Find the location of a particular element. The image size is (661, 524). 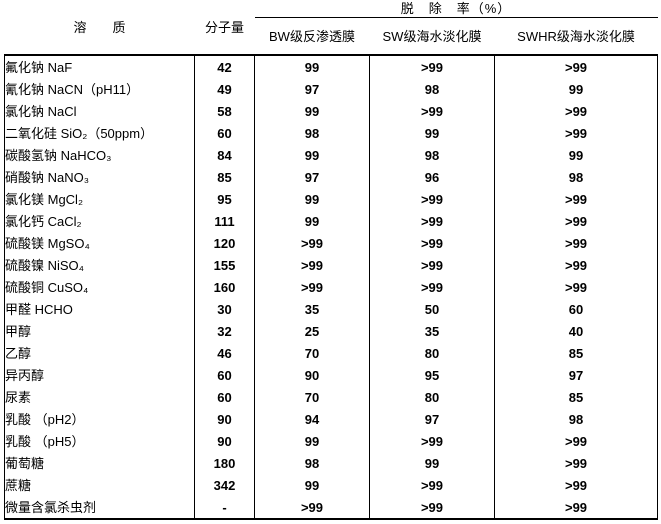

table-row: 氯化钠 NaCl 58 99 >99 >99 is located at coordinates (331, 111).